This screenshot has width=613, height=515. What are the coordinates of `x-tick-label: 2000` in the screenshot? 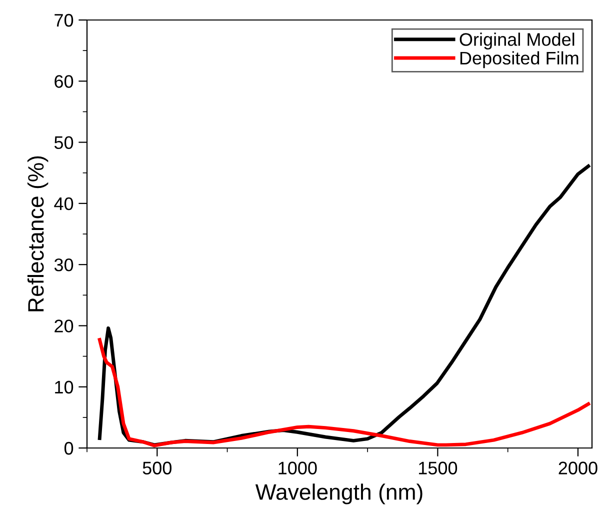 It's located at (578, 468).